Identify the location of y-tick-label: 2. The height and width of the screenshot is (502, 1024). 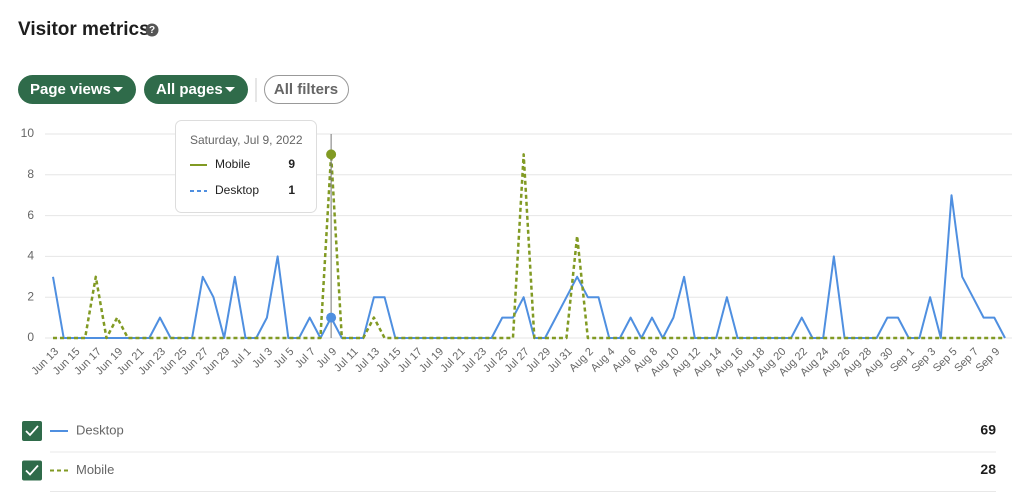
(30, 296).